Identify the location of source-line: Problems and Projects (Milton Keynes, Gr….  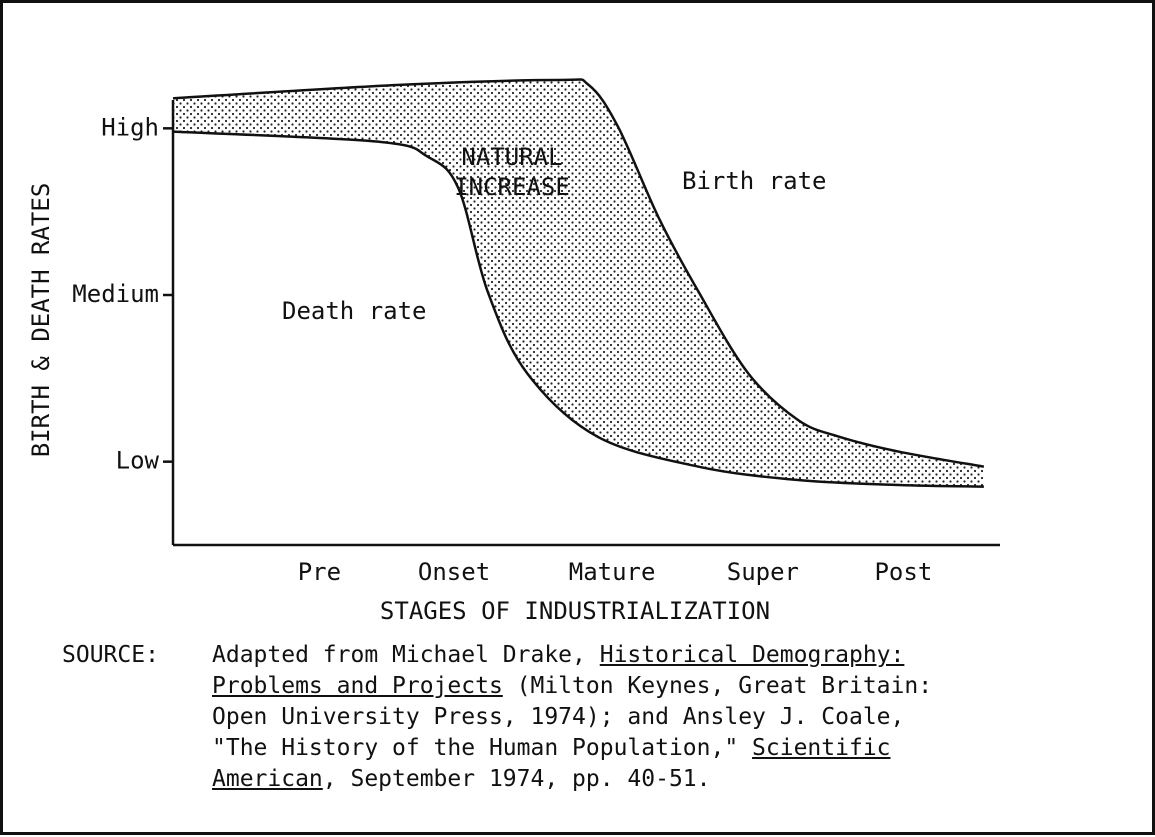
(572, 686).